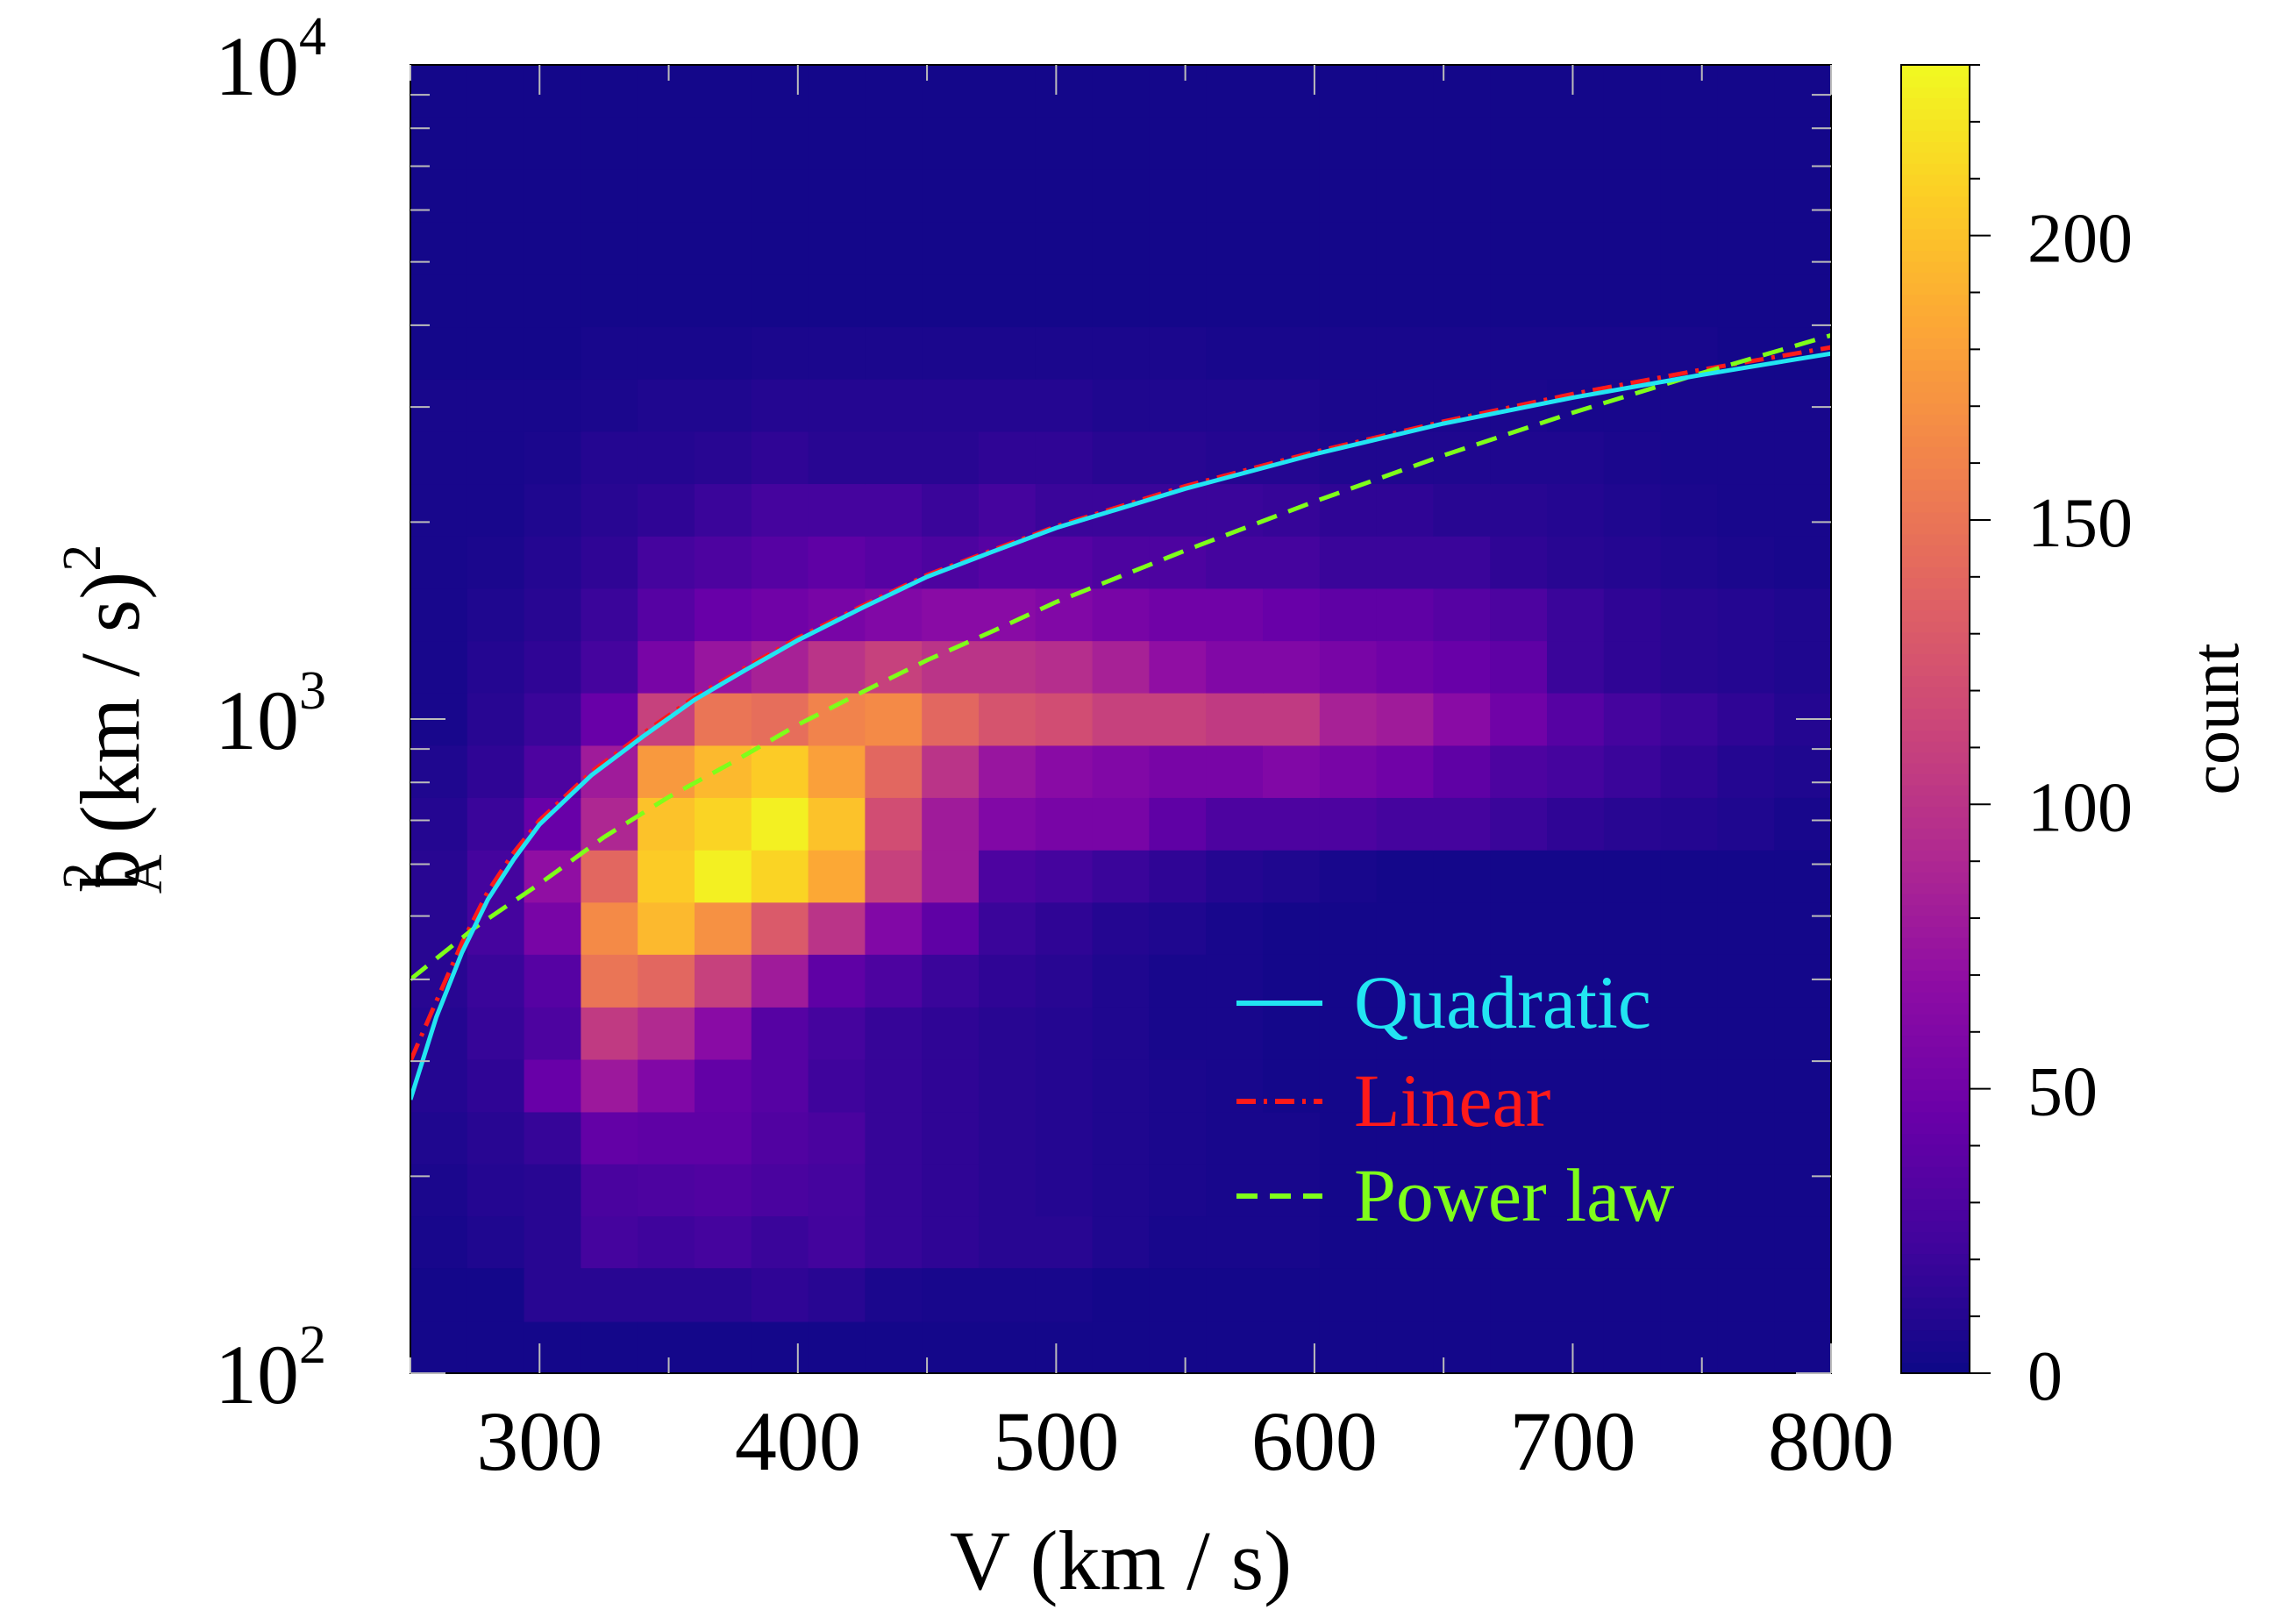 This screenshot has width=2273, height=1624. Describe the element at coordinates (270, 1368) in the screenshot. I see `y-tick-label: 10²` at that location.